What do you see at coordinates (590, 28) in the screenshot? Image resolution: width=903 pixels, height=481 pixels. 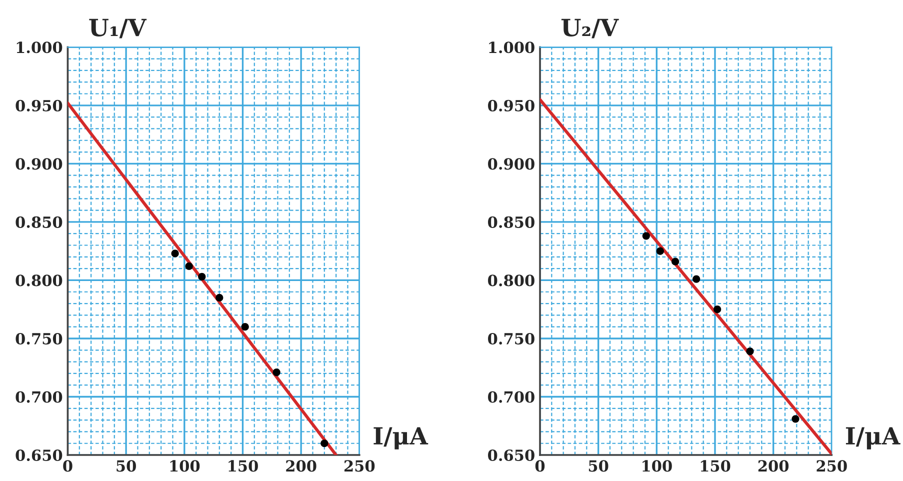 I see `y-axis-title: U₂/V` at bounding box center [590, 28].